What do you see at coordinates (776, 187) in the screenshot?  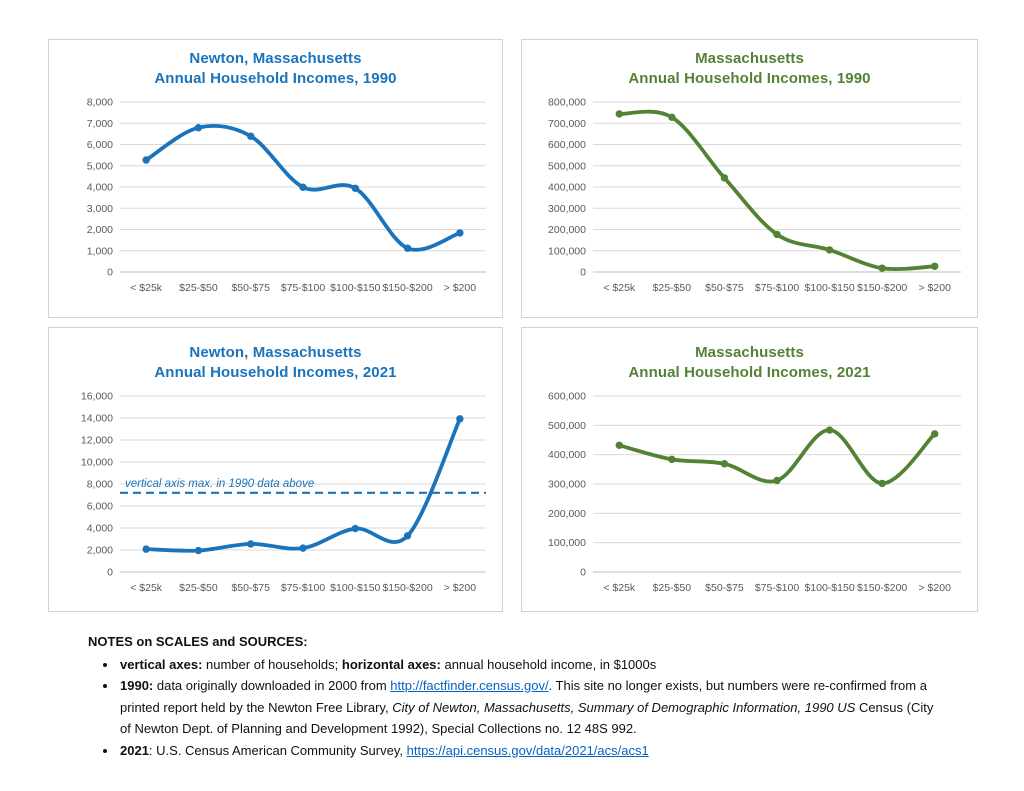 I see `gridlines` at bounding box center [776, 187].